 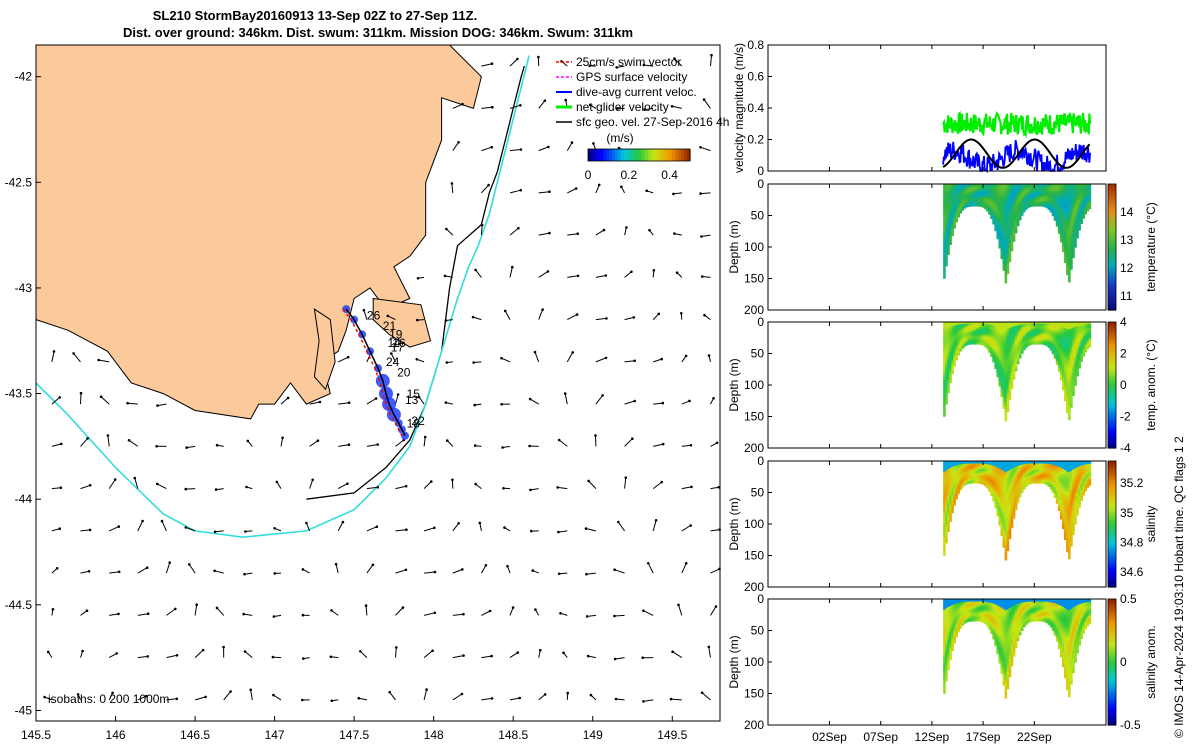 I want to click on temperature-colorbar-cell, so click(x=1112, y=308).